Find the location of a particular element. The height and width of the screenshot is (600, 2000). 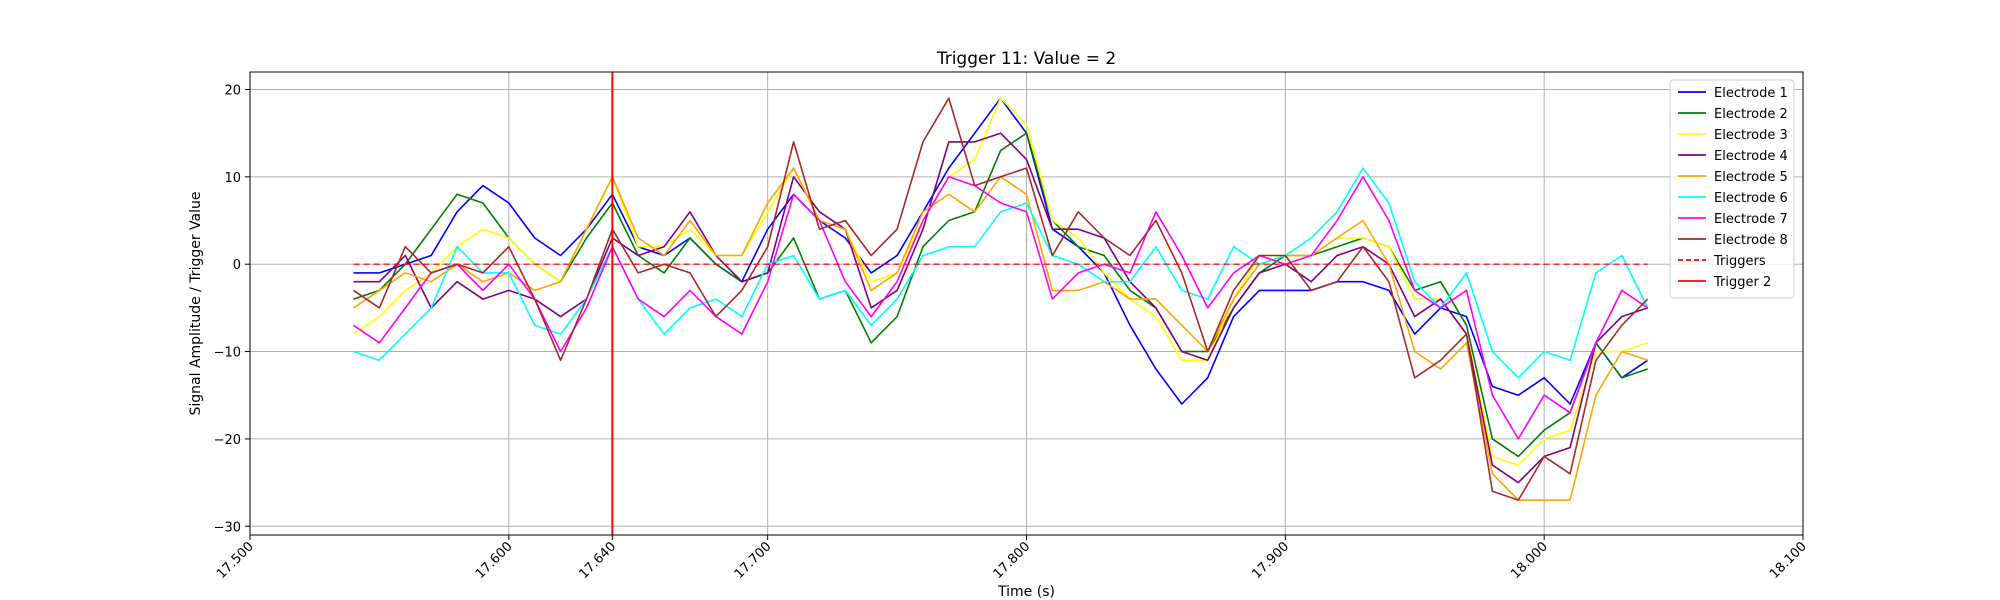

x-tick-label: 17.500 is located at coordinates (235, 560).